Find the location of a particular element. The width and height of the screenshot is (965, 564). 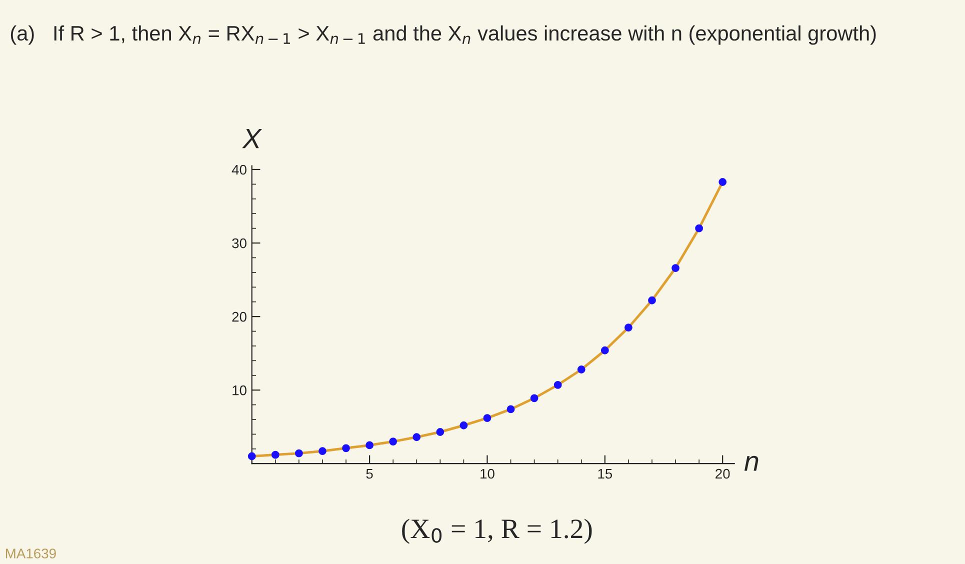

x-tick-label: 10 is located at coordinates (487, 473).